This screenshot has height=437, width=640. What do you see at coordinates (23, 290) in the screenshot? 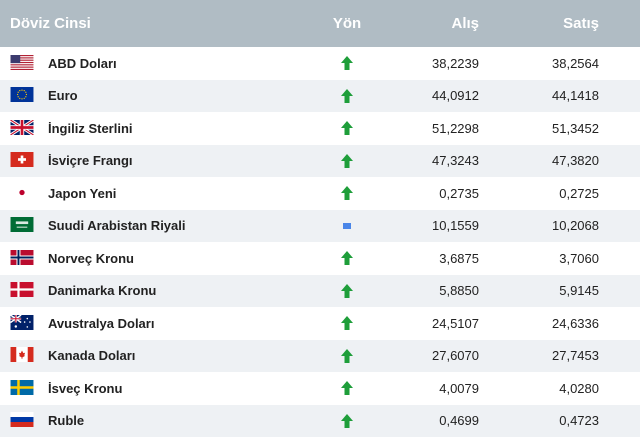
I see `dk-flag-icon` at bounding box center [23, 290].